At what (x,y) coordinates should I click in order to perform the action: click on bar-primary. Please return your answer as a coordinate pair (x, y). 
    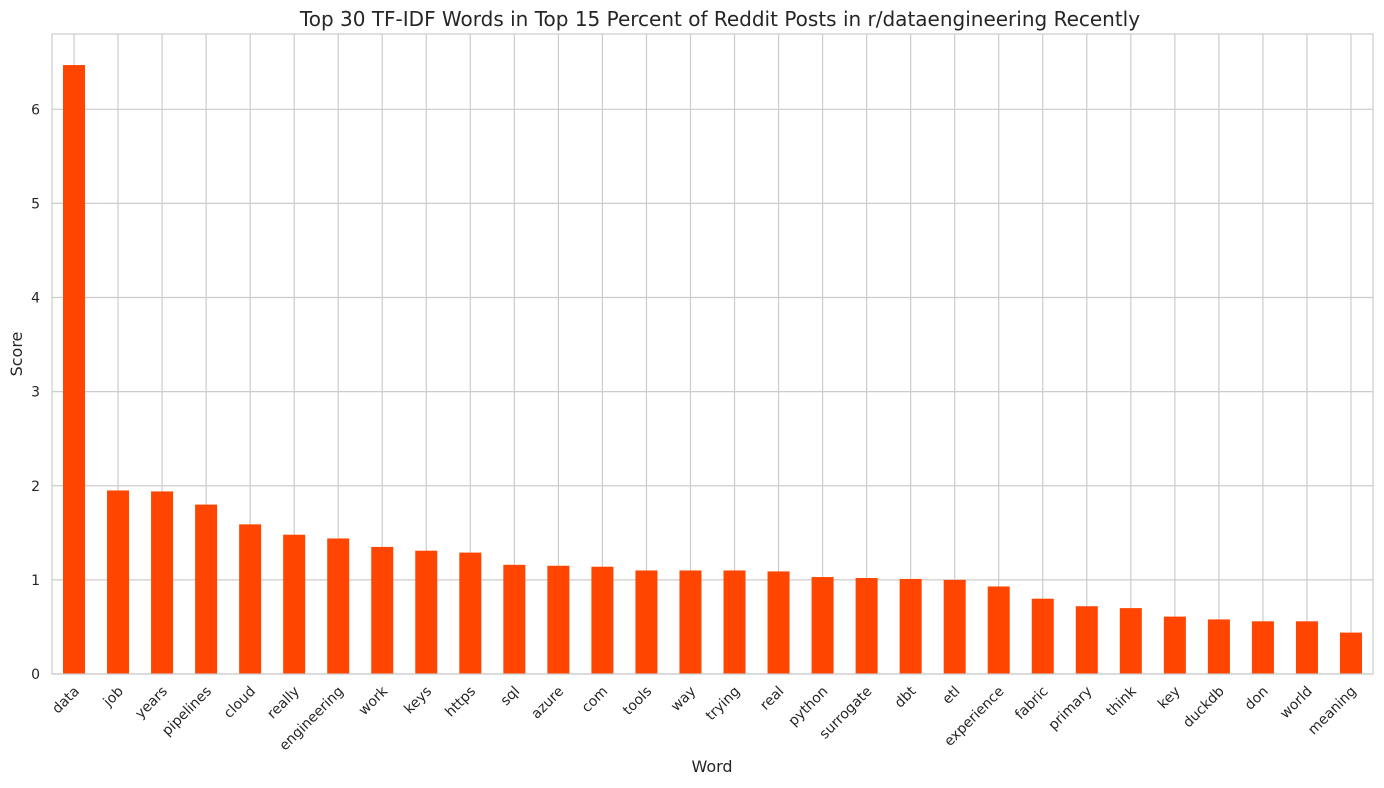
    Looking at the image, I should click on (1086, 640).